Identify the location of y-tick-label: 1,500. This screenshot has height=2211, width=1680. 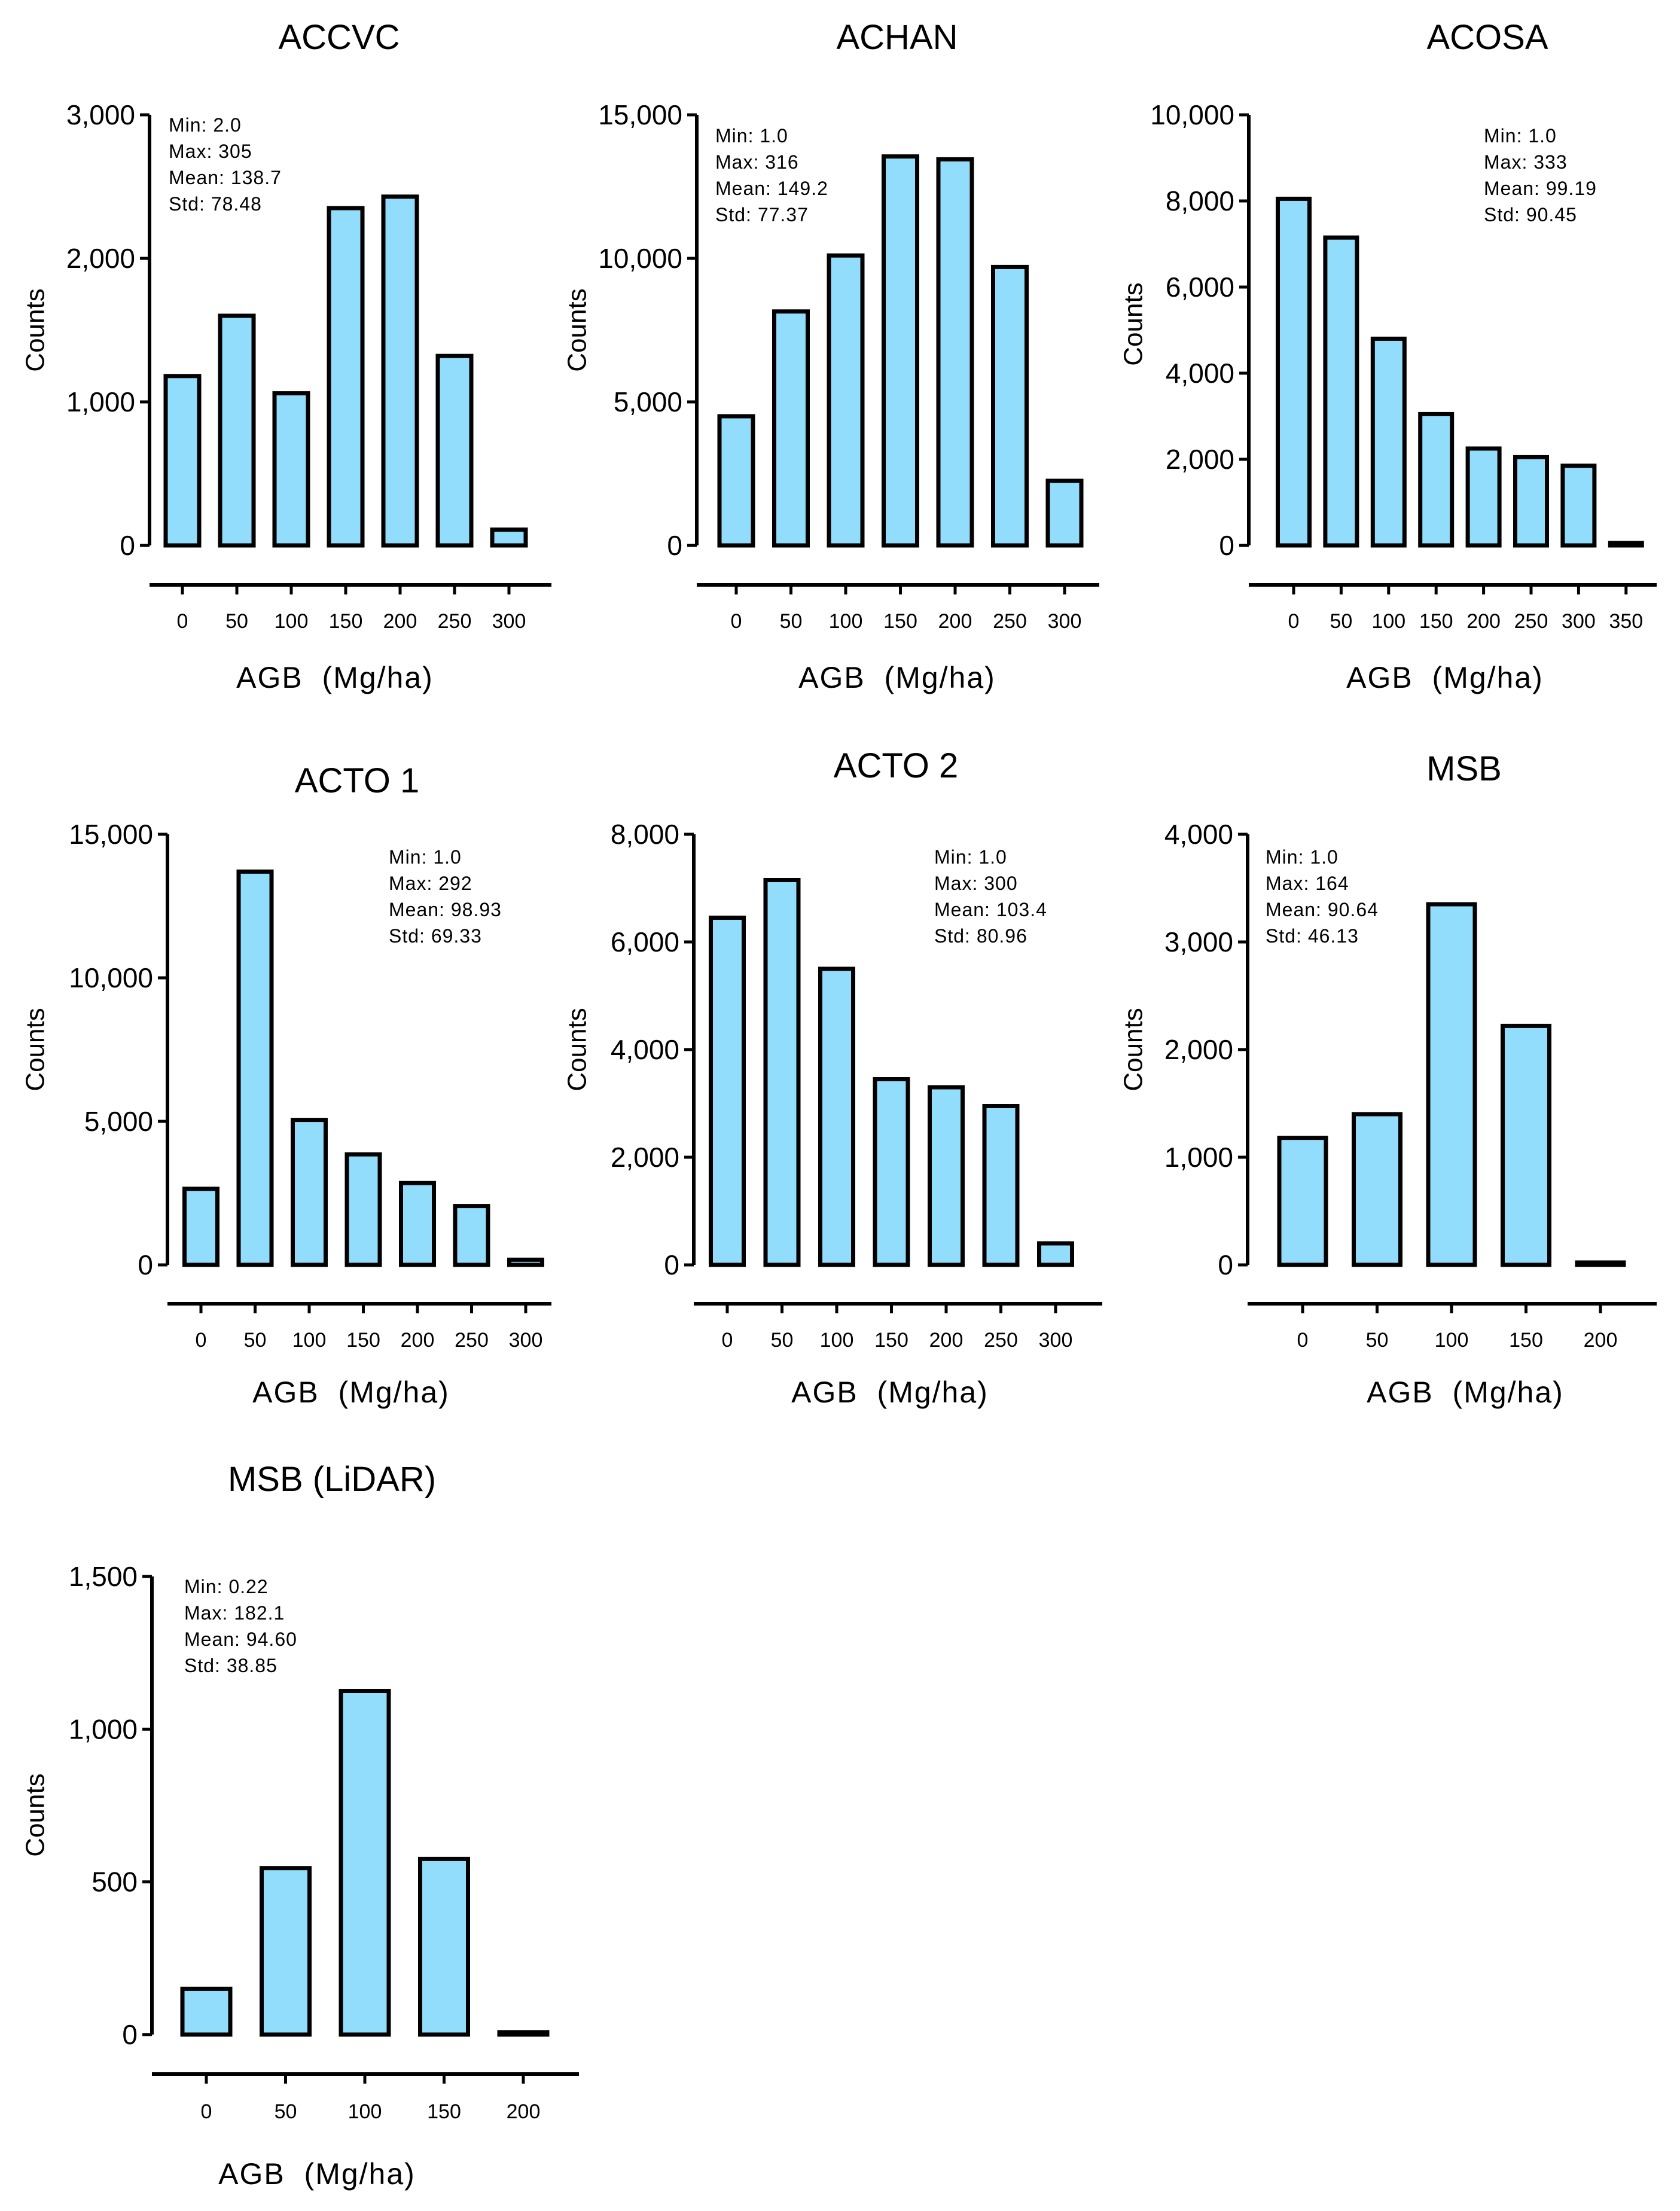
(103, 1576).